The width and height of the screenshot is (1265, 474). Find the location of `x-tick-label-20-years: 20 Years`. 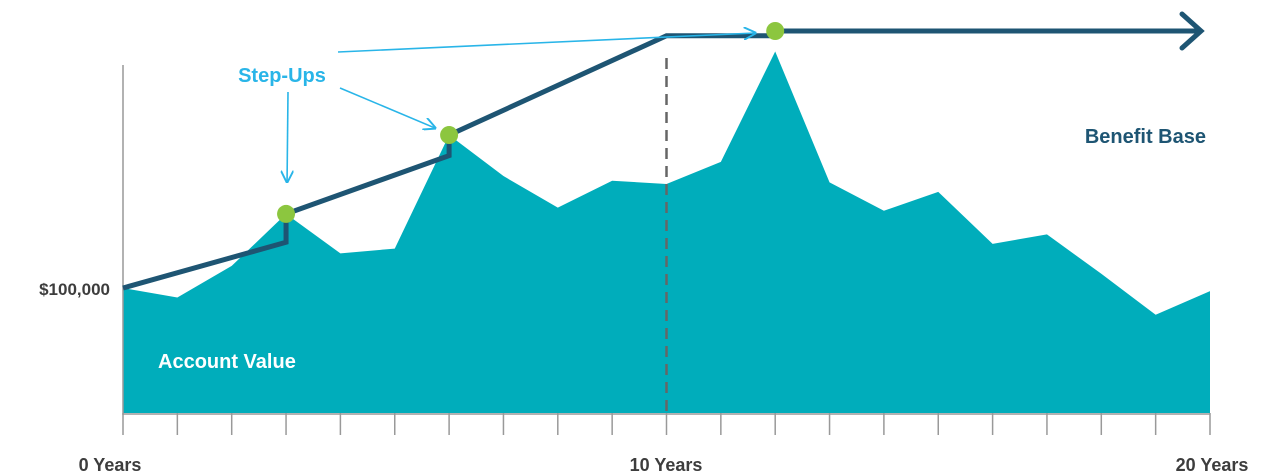

x-tick-label-20-years: 20 Years is located at coordinates (1212, 464).